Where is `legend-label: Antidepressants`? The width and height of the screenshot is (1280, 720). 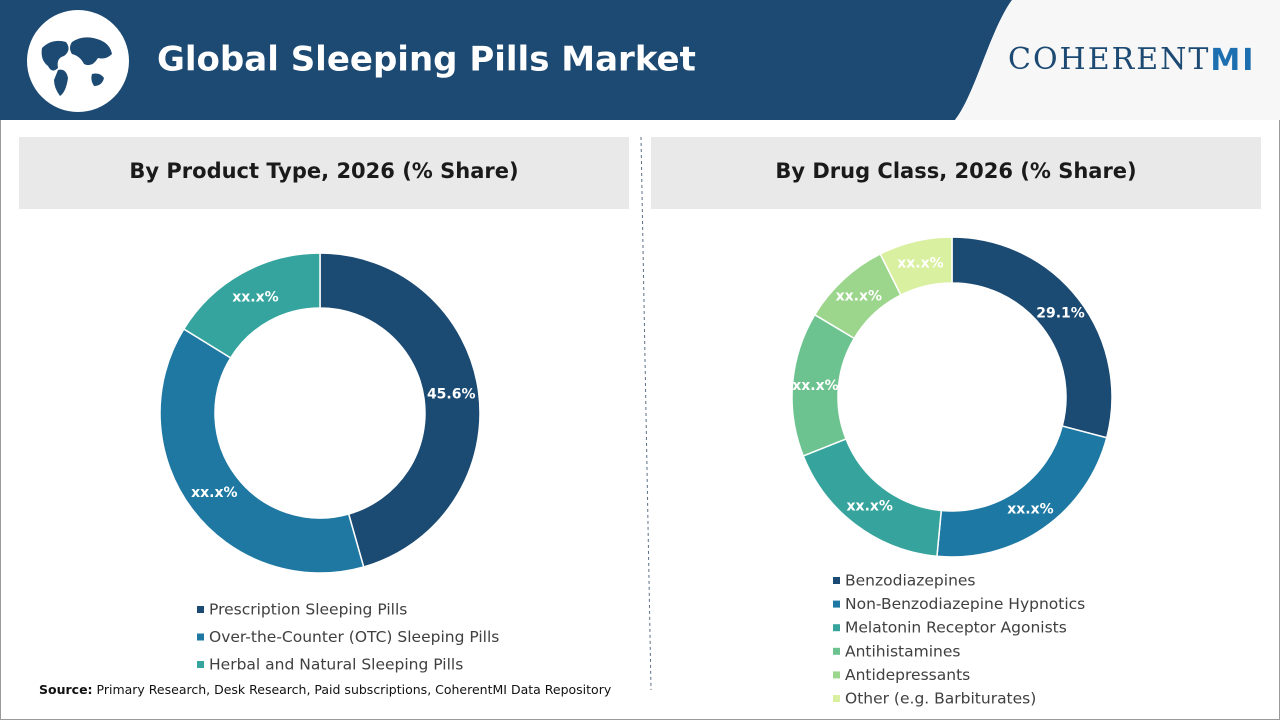
legend-label: Antidepressants is located at coordinates (907, 675).